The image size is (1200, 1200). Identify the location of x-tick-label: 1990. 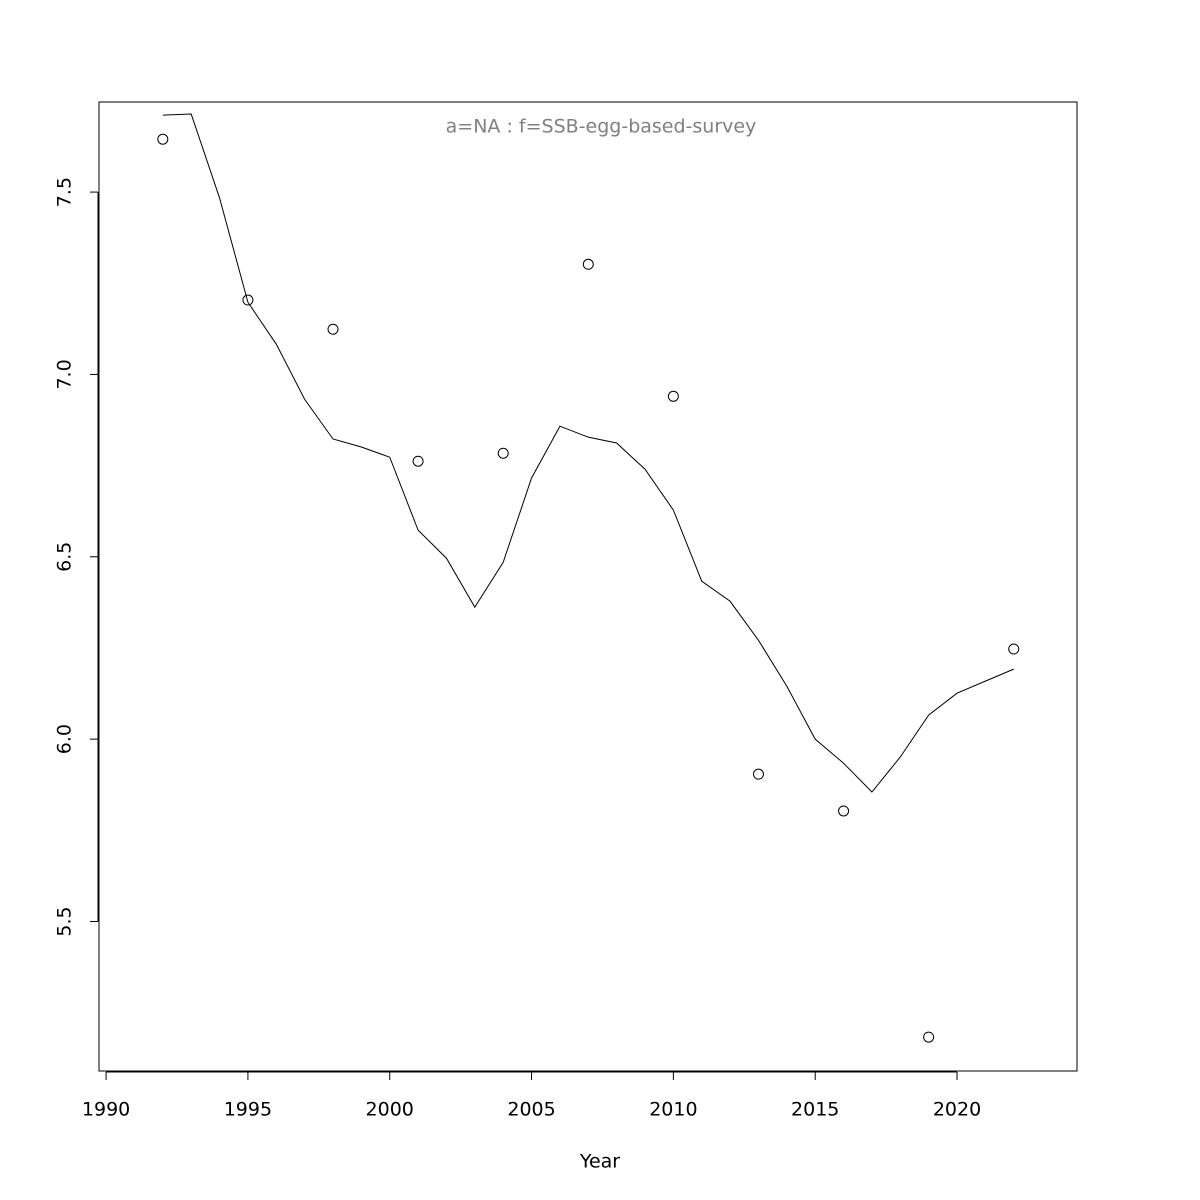
(106, 1110).